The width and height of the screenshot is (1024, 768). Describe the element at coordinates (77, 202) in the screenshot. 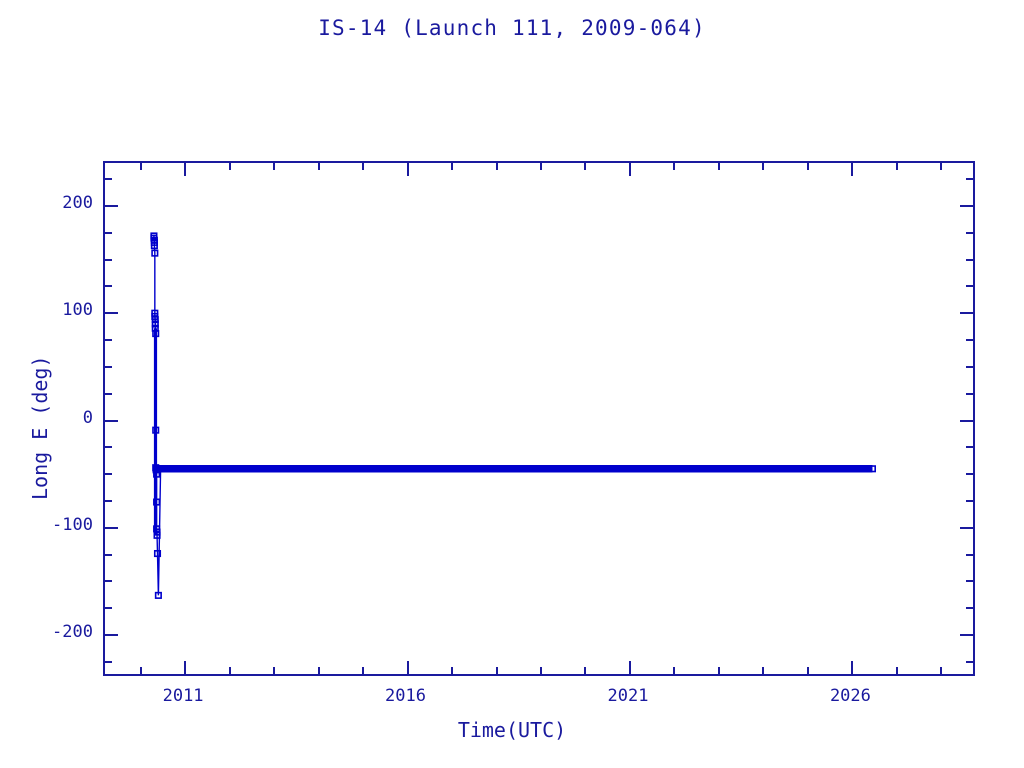

I see `y-axis-tick-label: 200` at that location.